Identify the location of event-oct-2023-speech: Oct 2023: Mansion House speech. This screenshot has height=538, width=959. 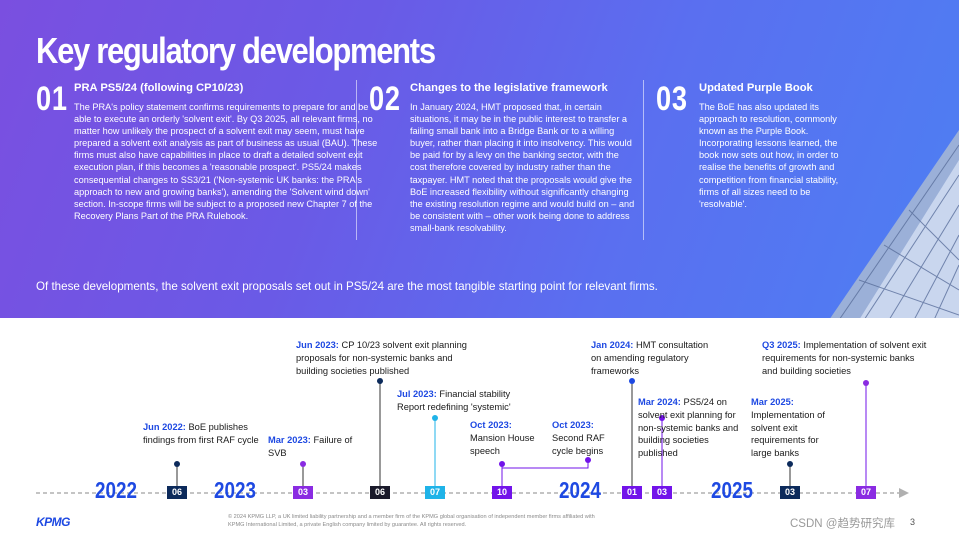
(502, 438).